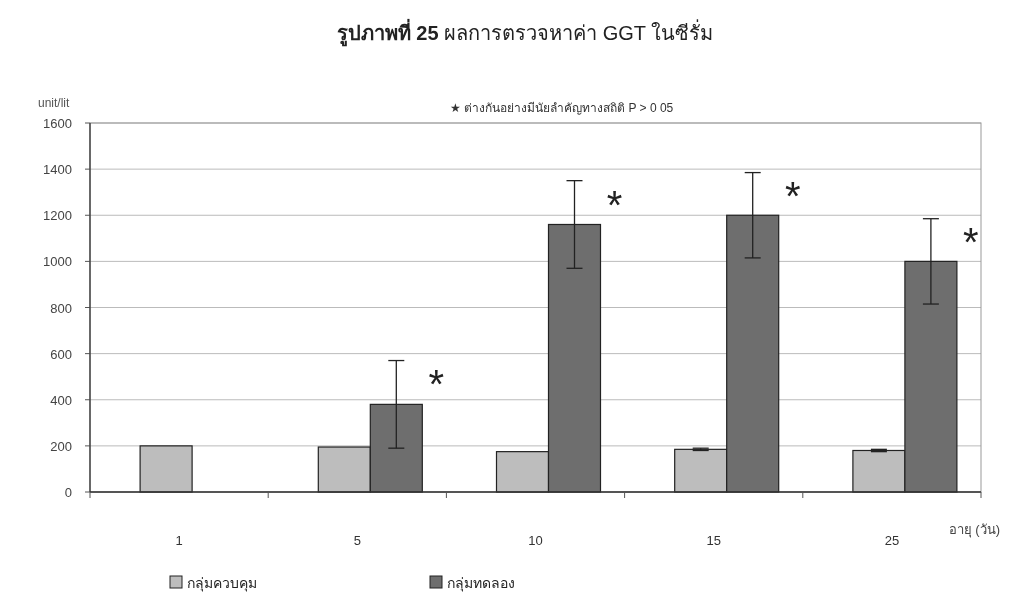 The width and height of the screenshot is (1011, 608). Describe the element at coordinates (357, 540) in the screenshot. I see `x-tick-label: 5` at that location.